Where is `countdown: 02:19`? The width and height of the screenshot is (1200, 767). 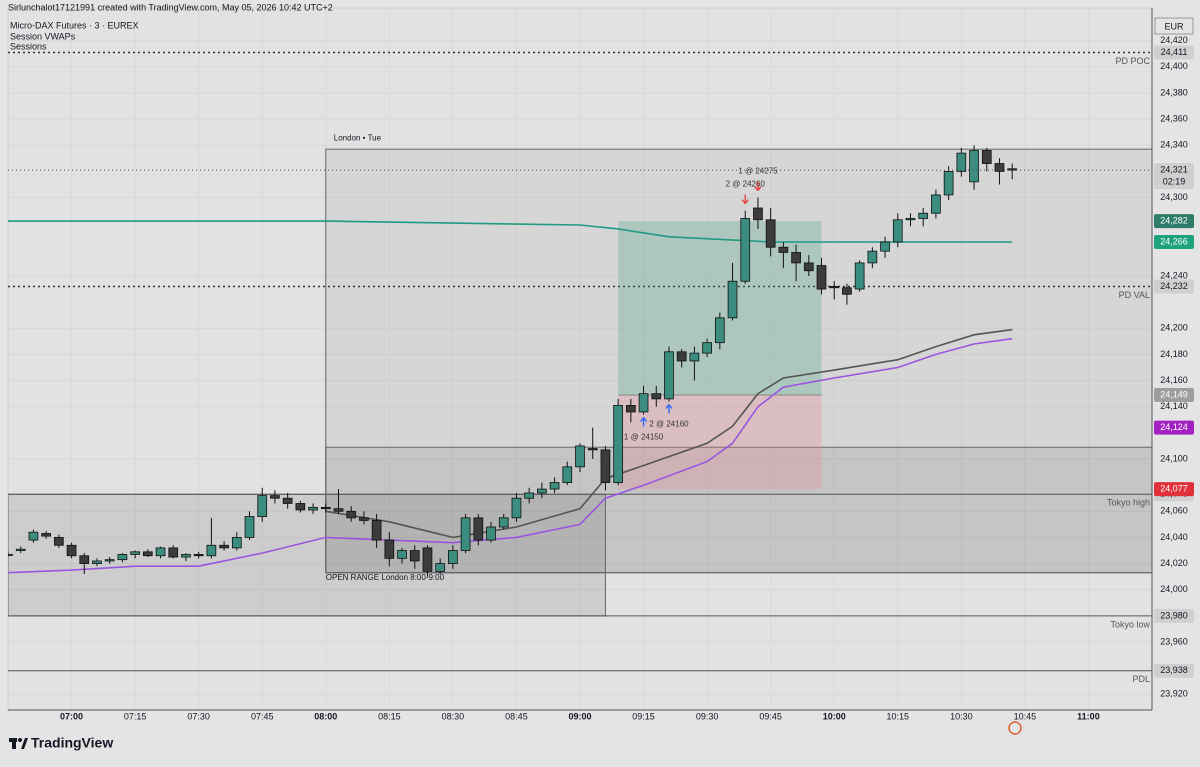
countdown: 02:19 is located at coordinates (1174, 181).